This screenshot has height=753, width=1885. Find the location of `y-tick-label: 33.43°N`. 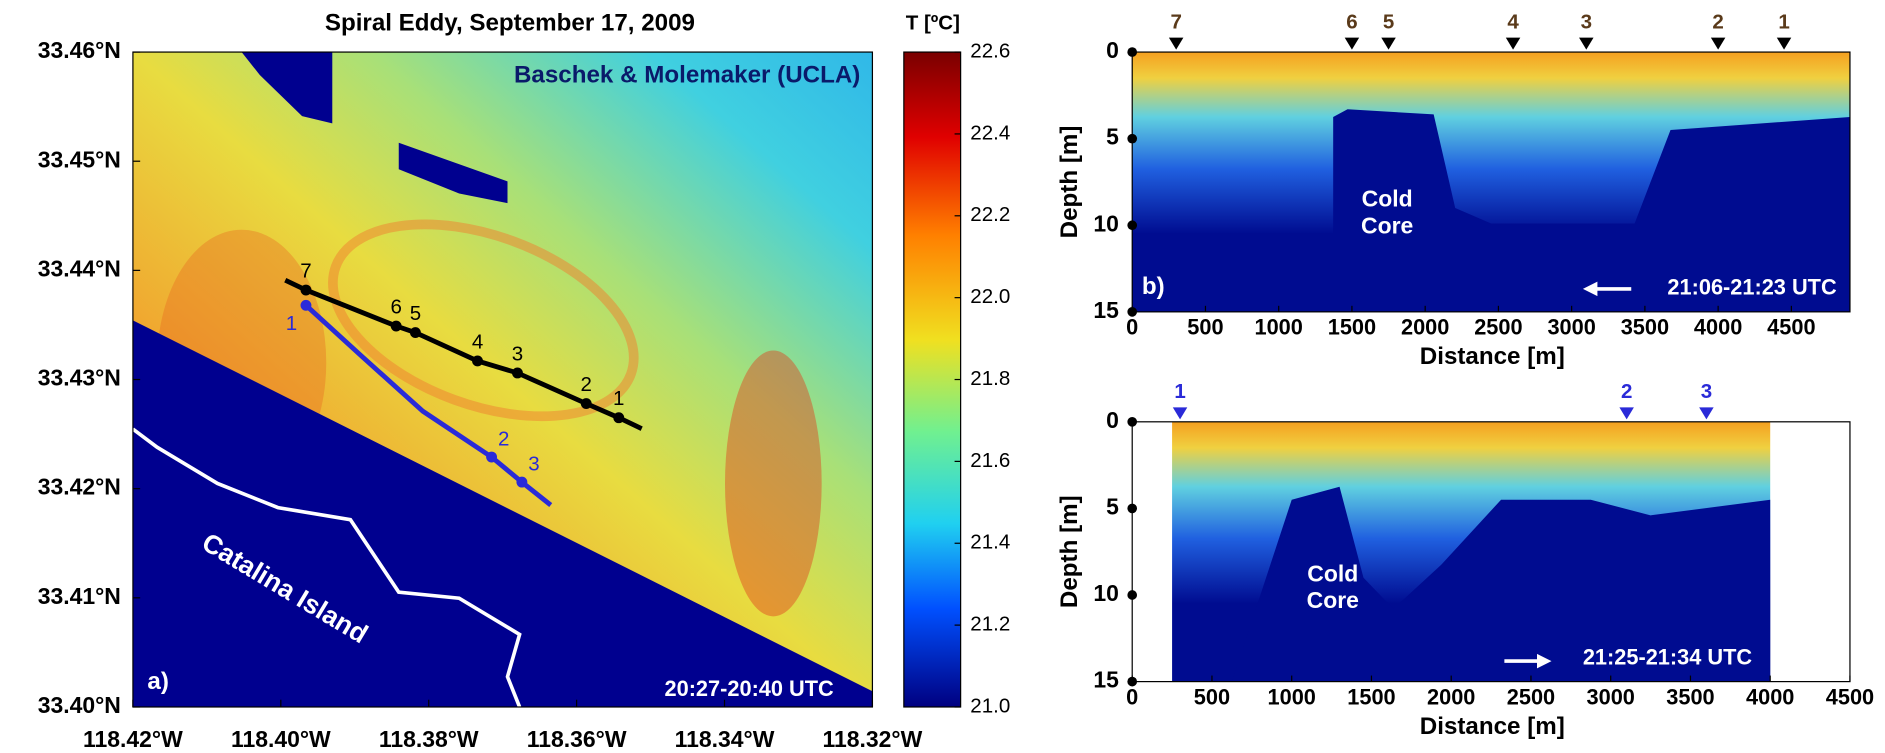

y-tick-label: 33.43°N is located at coordinates (79, 378).